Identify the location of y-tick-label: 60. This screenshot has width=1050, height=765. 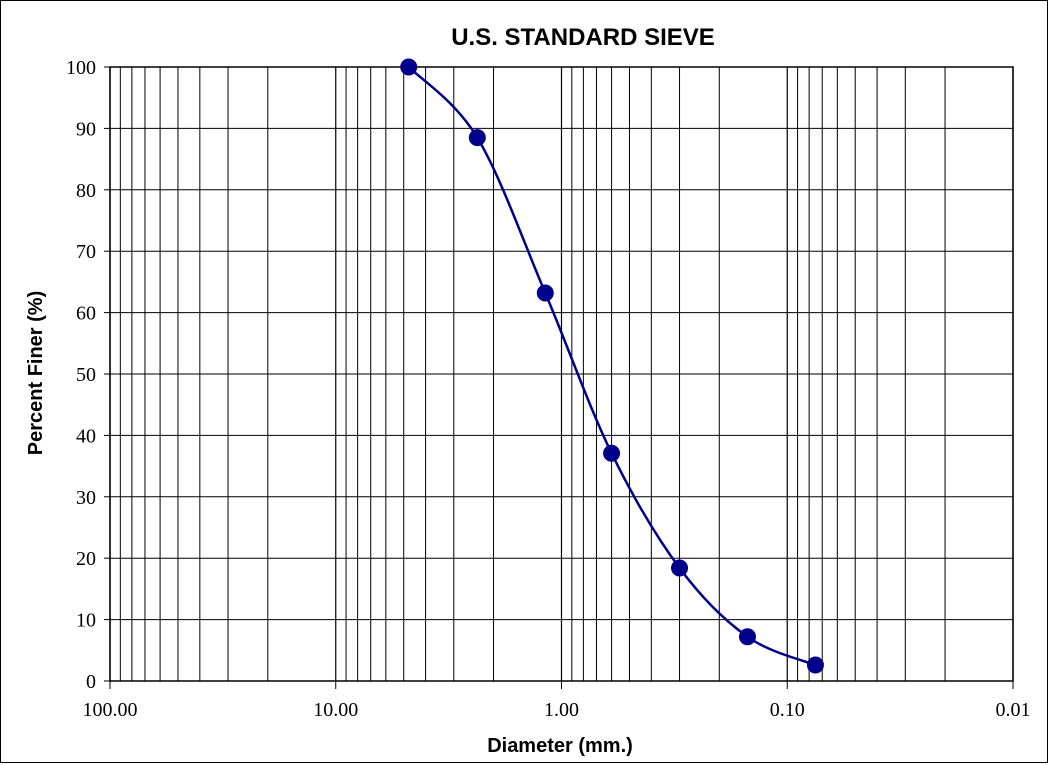
(86, 314).